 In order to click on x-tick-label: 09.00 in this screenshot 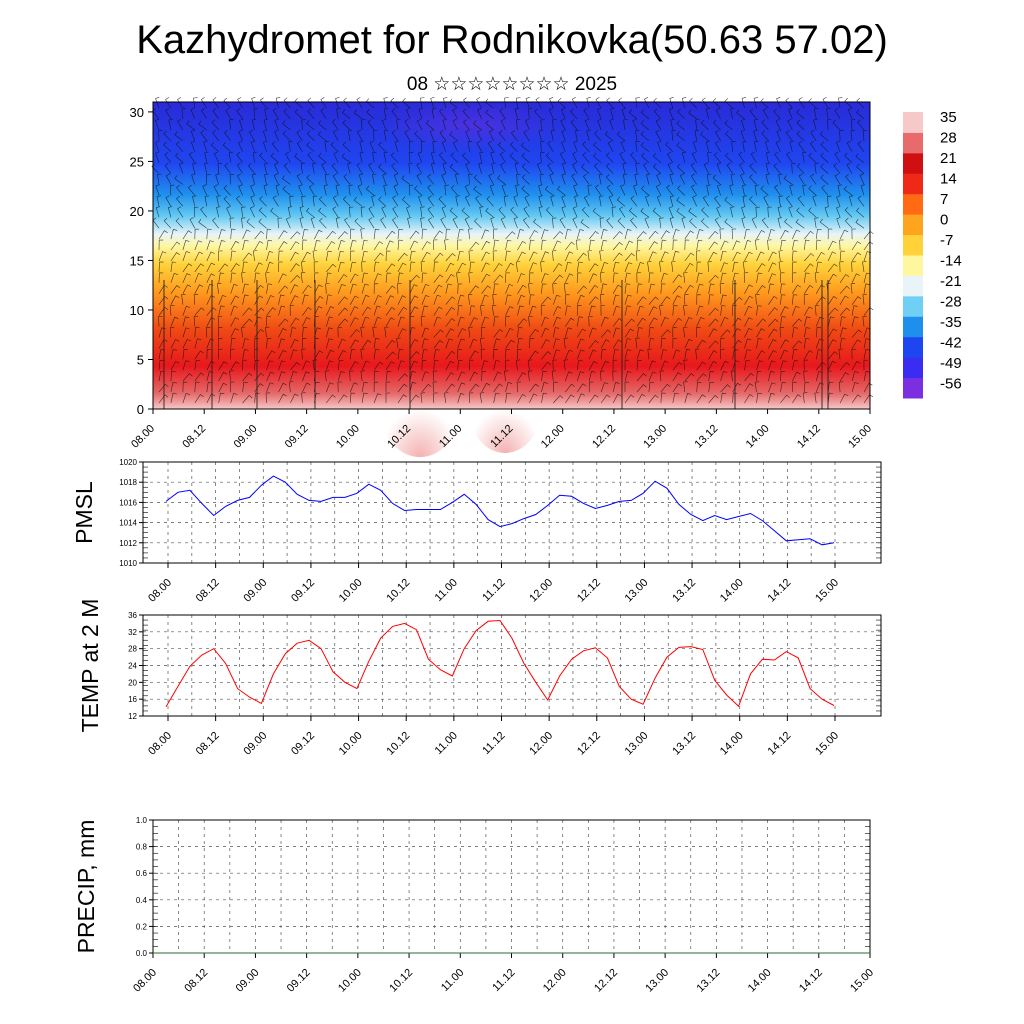, I will do `click(248, 981)`.